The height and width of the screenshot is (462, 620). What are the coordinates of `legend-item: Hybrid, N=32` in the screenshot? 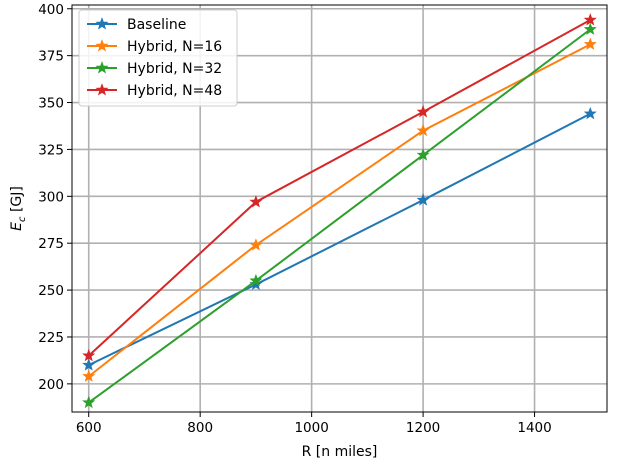 It's located at (154, 69).